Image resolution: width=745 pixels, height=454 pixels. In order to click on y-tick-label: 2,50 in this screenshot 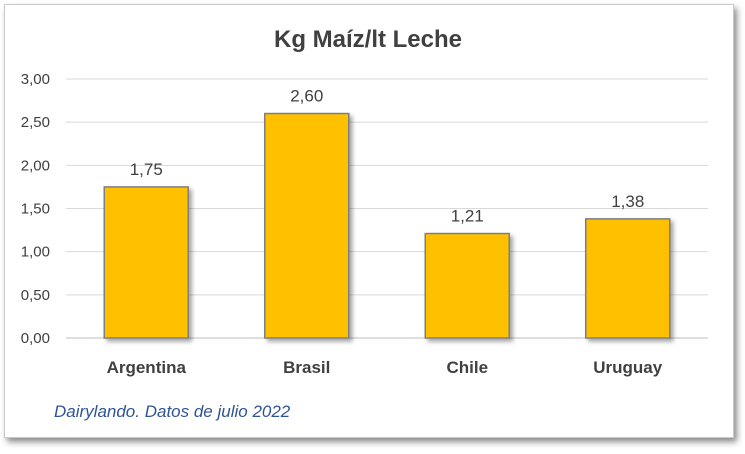, I will do `click(35, 122)`.